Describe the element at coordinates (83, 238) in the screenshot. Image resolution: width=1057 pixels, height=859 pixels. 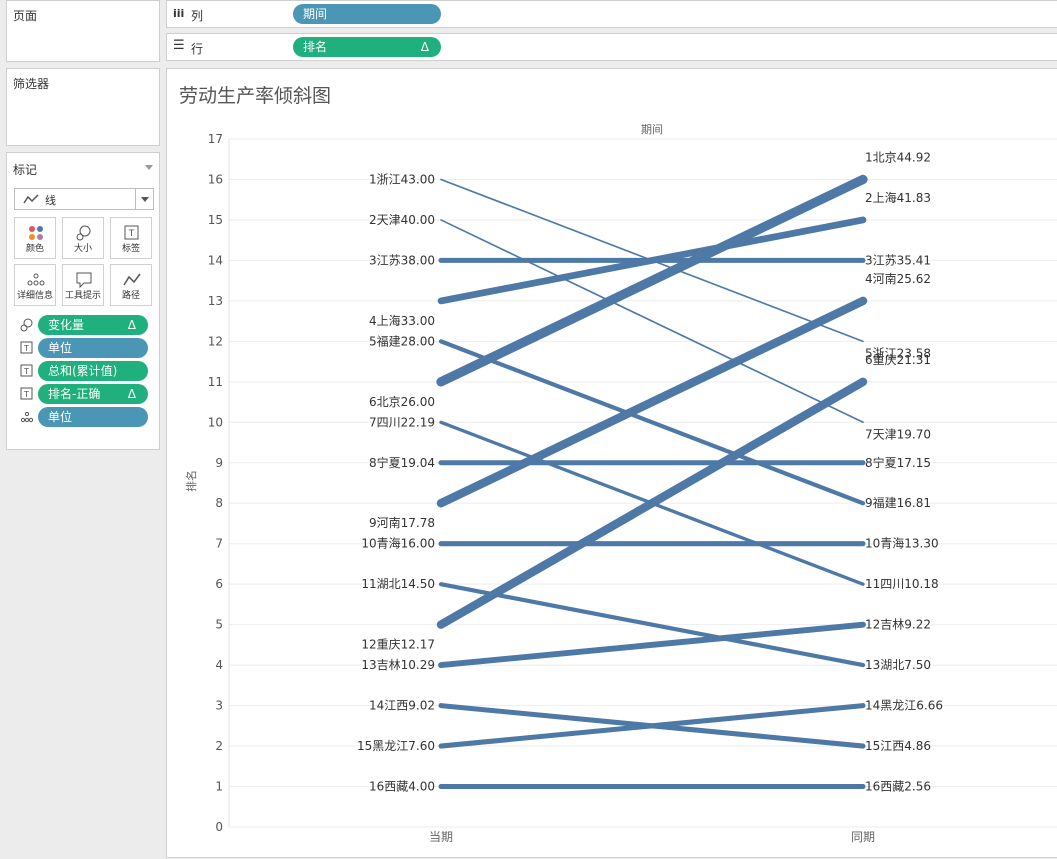
I see `size-button: 大小` at that location.